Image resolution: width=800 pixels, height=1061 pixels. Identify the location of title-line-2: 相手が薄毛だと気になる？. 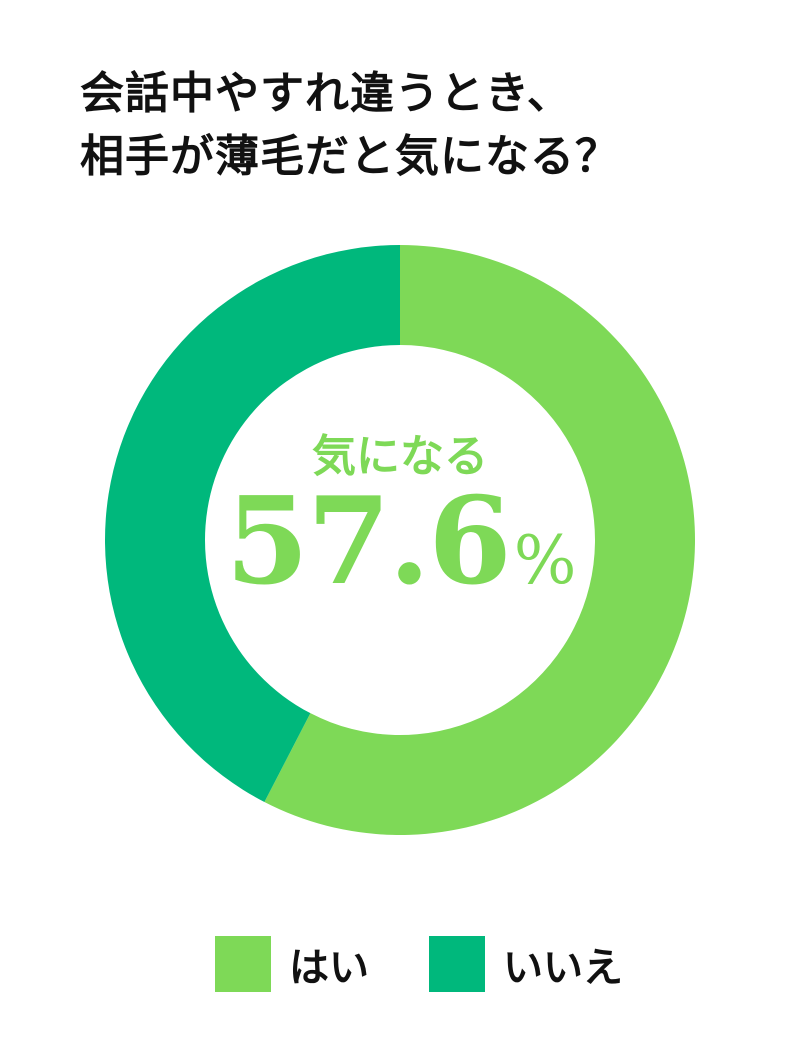
(350, 156).